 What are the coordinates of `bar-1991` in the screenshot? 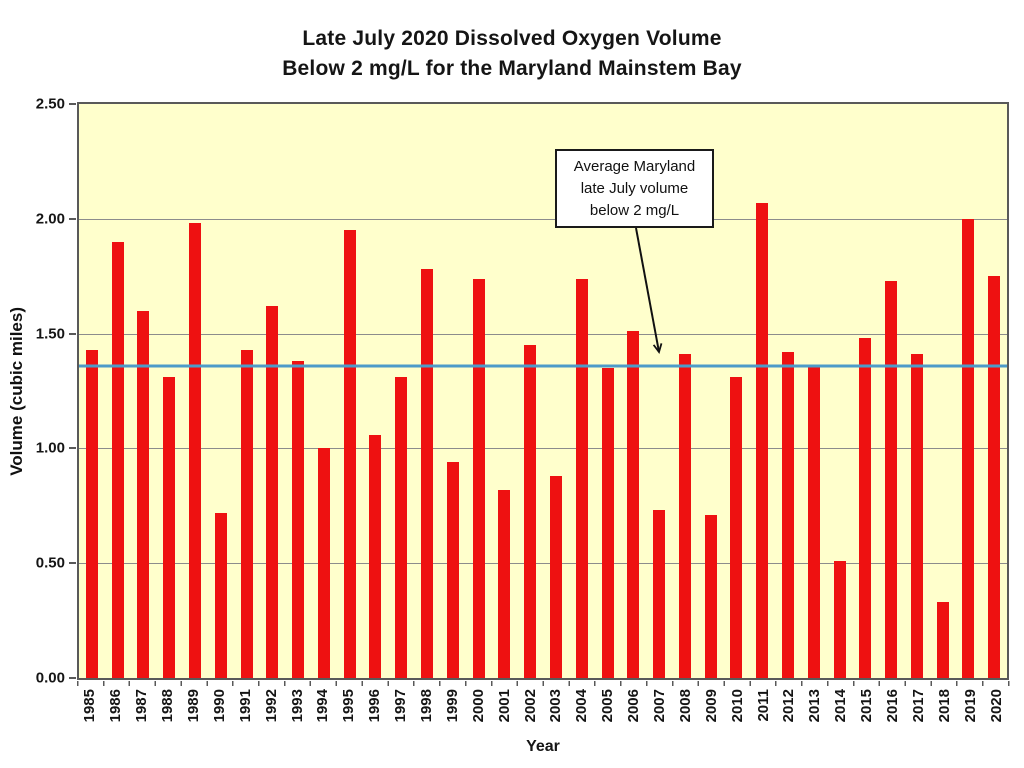 It's located at (246, 513).